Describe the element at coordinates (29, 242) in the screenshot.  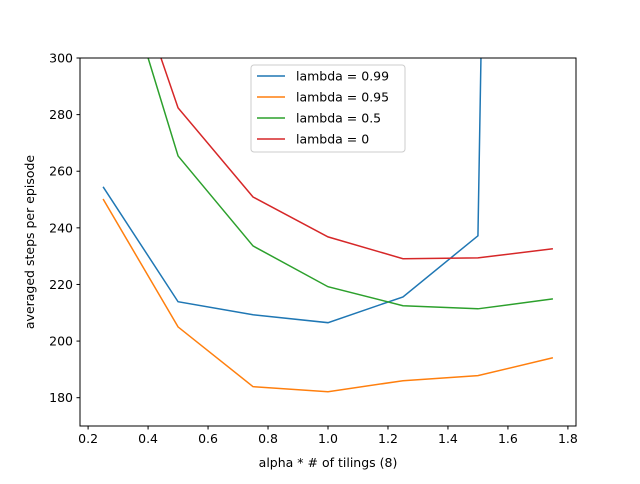
I see `y-axis-label: averaged steps per episode` at that location.